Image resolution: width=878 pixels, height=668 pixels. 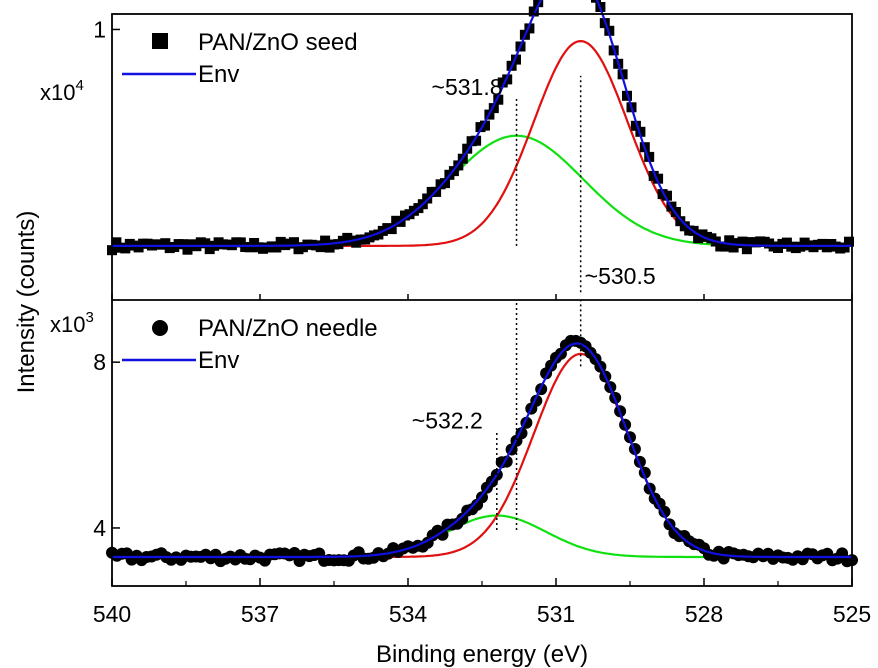 What do you see at coordinates (72, 323) in the screenshot?
I see `y-multiplier-label: x103` at bounding box center [72, 323].